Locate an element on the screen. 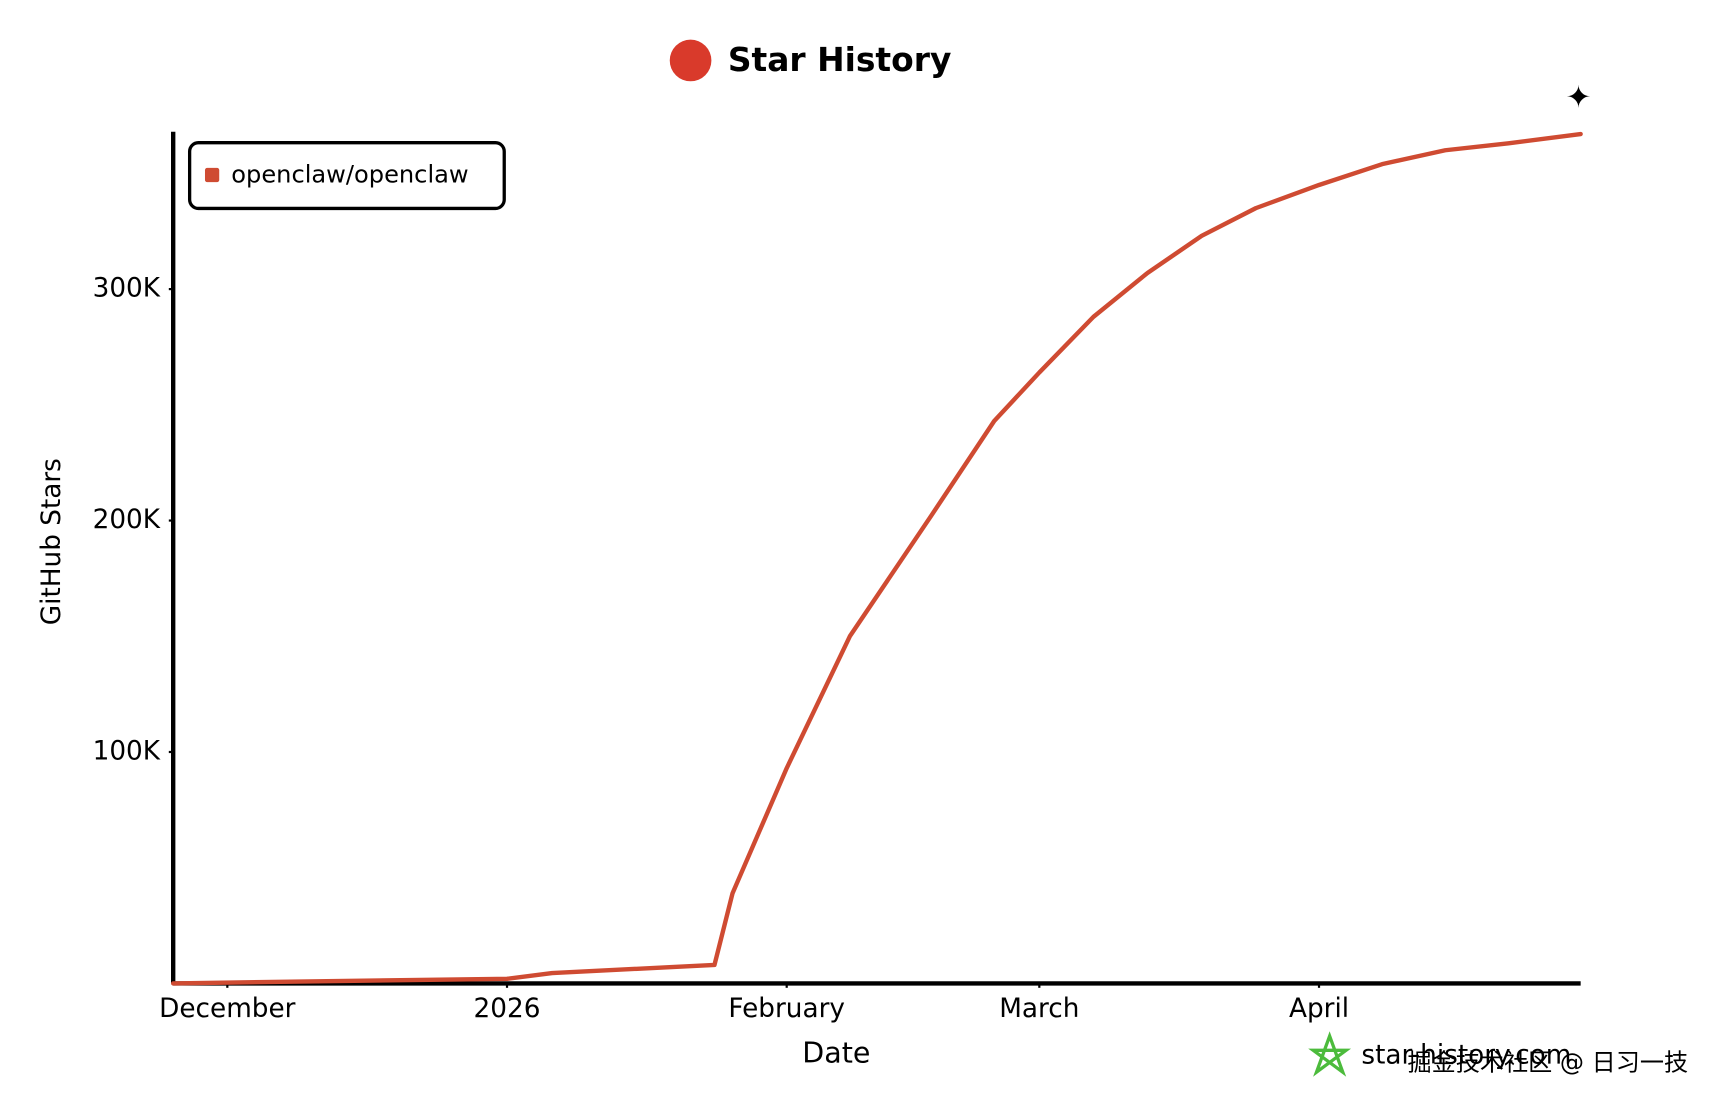 Image resolution: width=1710 pixels, height=1106 pixels. x-axis-label: Date is located at coordinates (836, 1053).